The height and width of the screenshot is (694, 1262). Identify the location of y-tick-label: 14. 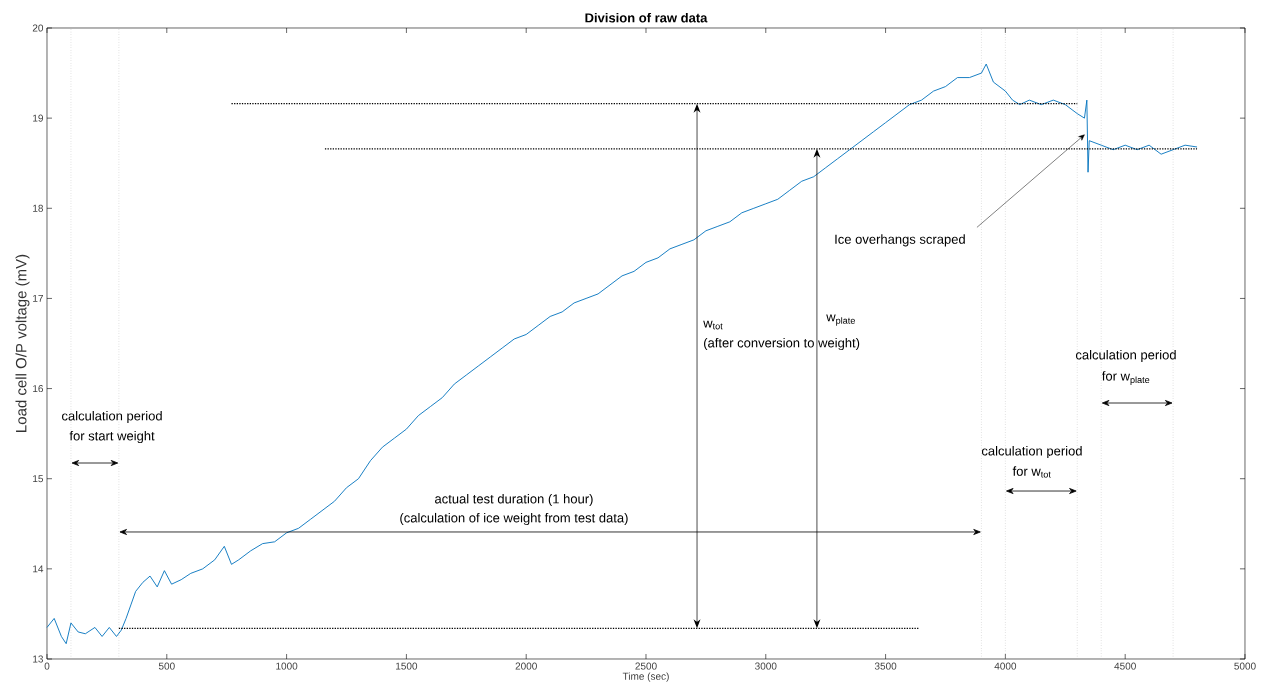
(38, 569).